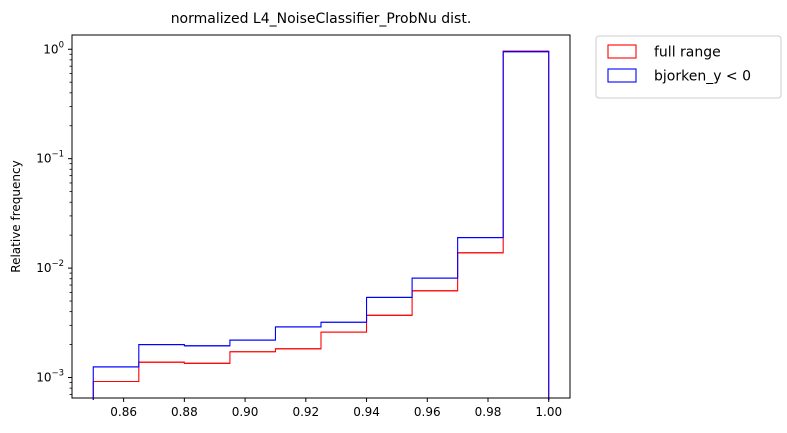 The image size is (787, 433). Describe the element at coordinates (50, 158) in the screenshot. I see `y-tick-label: 10⁻¹` at that location.